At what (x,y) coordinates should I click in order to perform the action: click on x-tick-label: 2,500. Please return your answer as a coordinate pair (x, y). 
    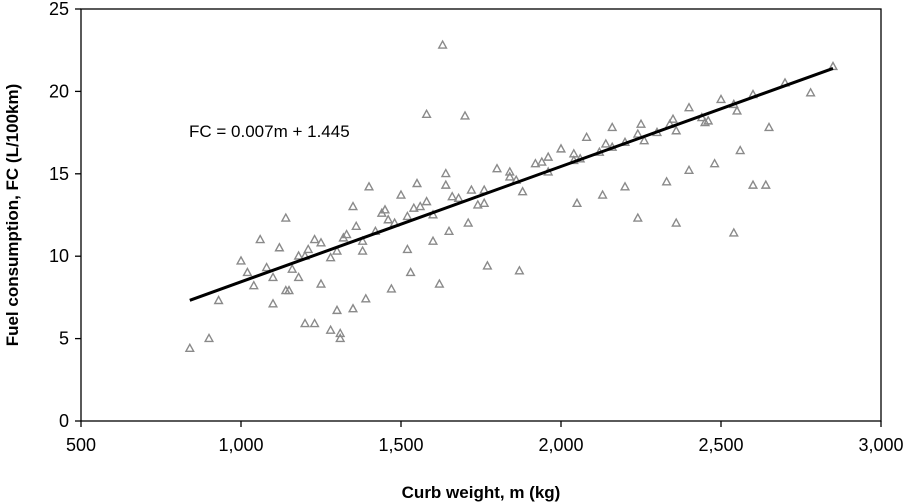
    Looking at the image, I should click on (720, 445).